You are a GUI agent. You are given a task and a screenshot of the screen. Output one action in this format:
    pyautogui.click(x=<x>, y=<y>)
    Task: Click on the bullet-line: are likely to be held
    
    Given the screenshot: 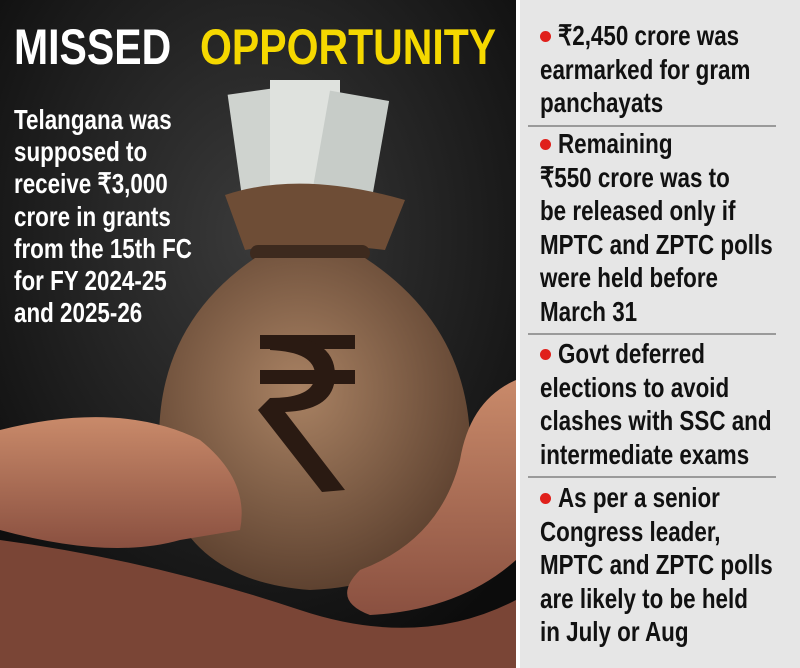 What is the action you would take?
    pyautogui.click(x=644, y=598)
    